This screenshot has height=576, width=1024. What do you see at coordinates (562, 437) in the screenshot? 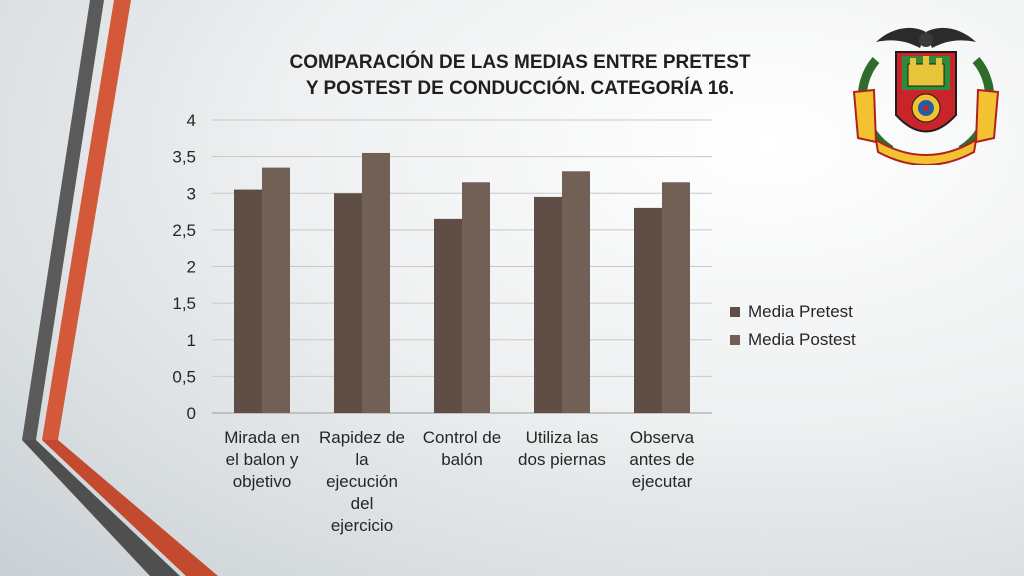
I see `x-category-label-line: Utiliza las` at bounding box center [562, 437].